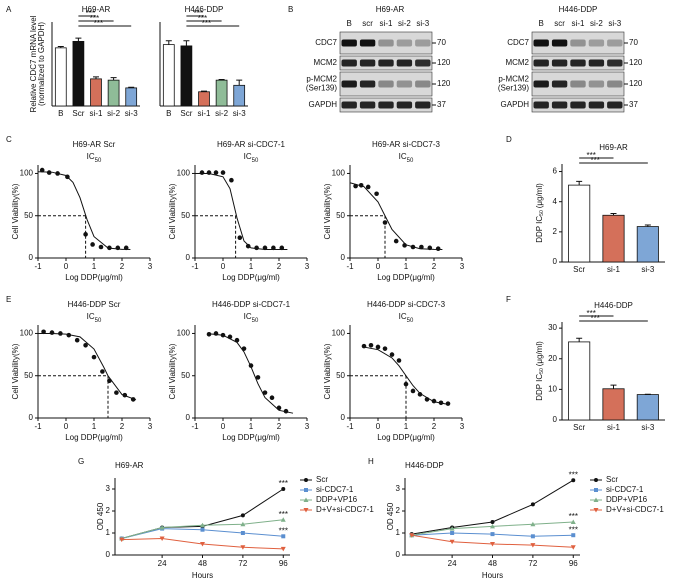 This screenshot has height=583, width=685. Describe the element at coordinates (94, 426) in the screenshot. I see `x-tick-label: 1` at that location.